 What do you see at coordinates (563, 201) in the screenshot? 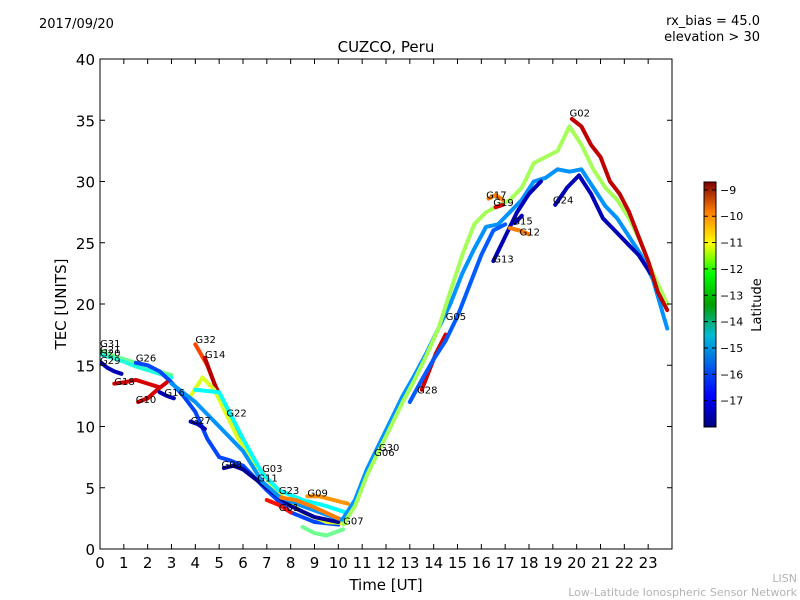
I see `label-g24: G24` at bounding box center [563, 201].